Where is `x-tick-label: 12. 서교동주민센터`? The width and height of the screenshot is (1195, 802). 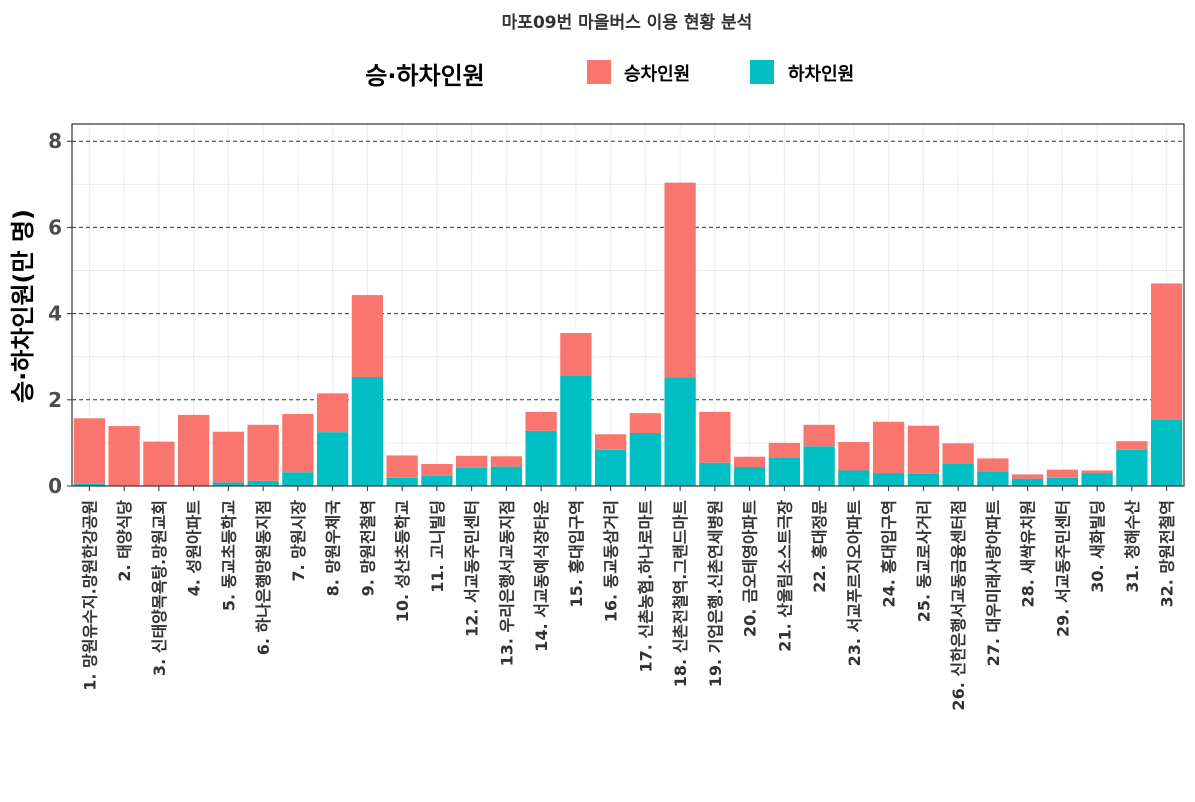
x-tick-label: 12. 서교동주민센터 is located at coordinates (472, 568).